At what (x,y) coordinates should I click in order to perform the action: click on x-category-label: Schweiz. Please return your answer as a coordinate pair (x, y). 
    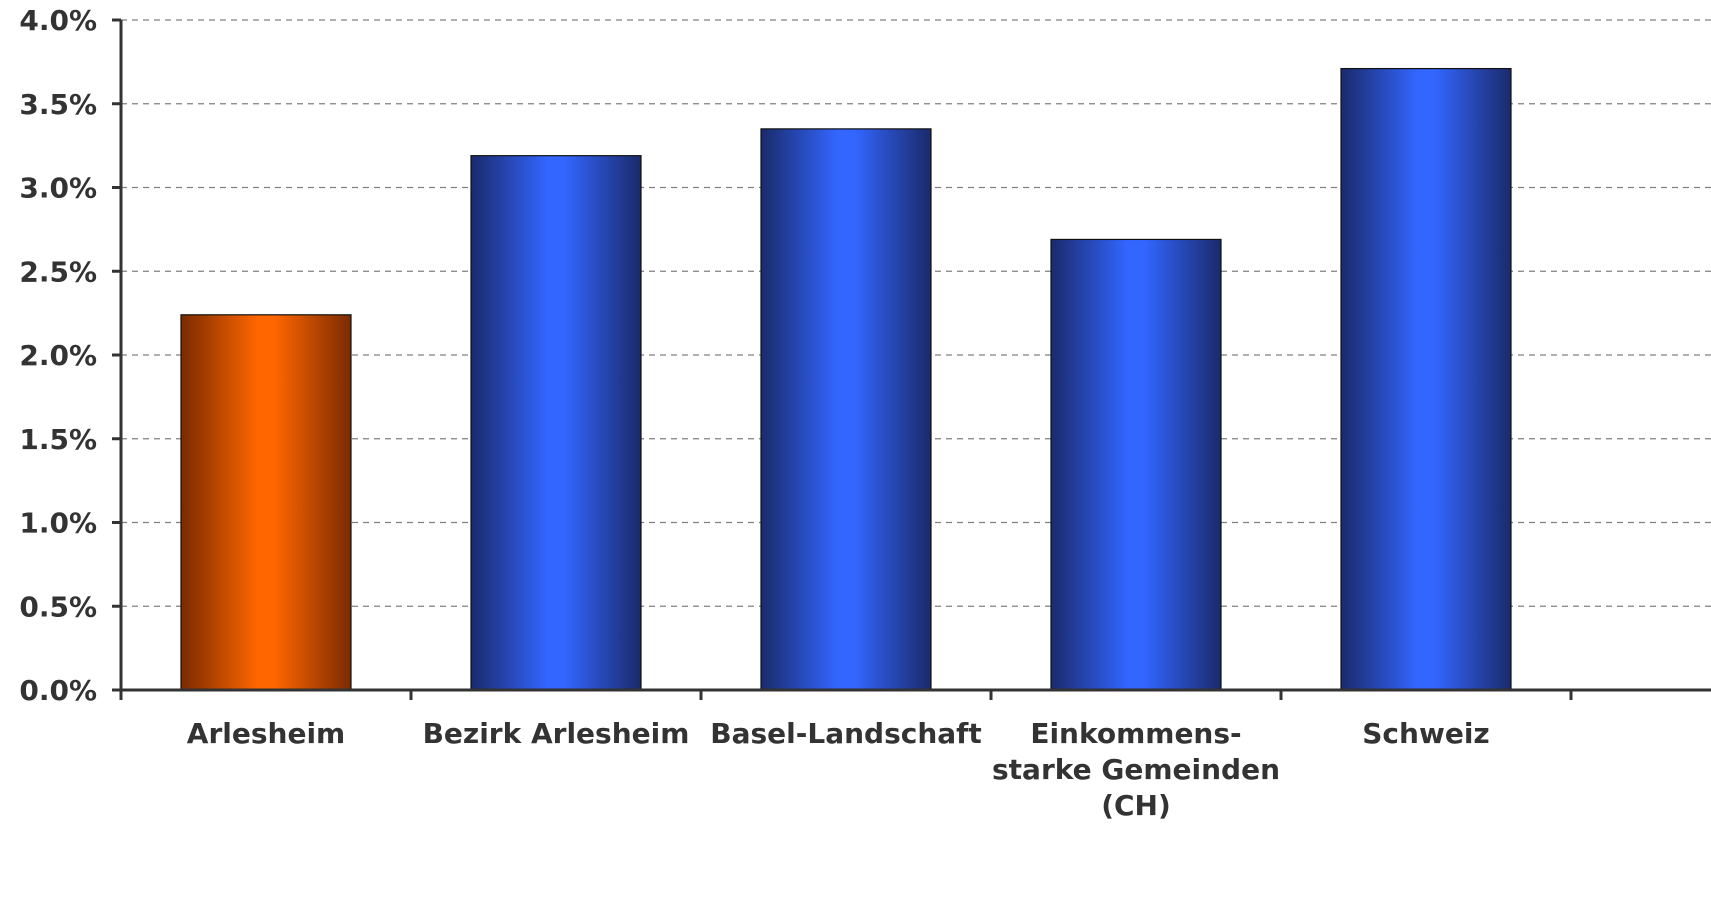
    Looking at the image, I should click on (1425, 733).